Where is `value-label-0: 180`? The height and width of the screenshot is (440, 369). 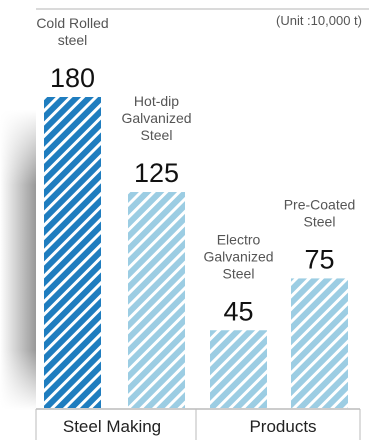
value-label-0: 180 is located at coordinates (72, 78).